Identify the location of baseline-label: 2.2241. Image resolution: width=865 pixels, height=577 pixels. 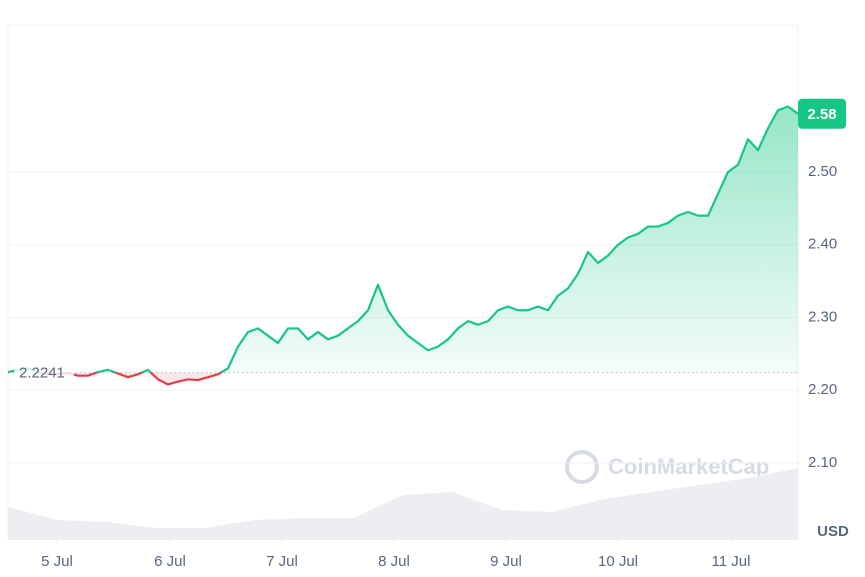
(42, 373).